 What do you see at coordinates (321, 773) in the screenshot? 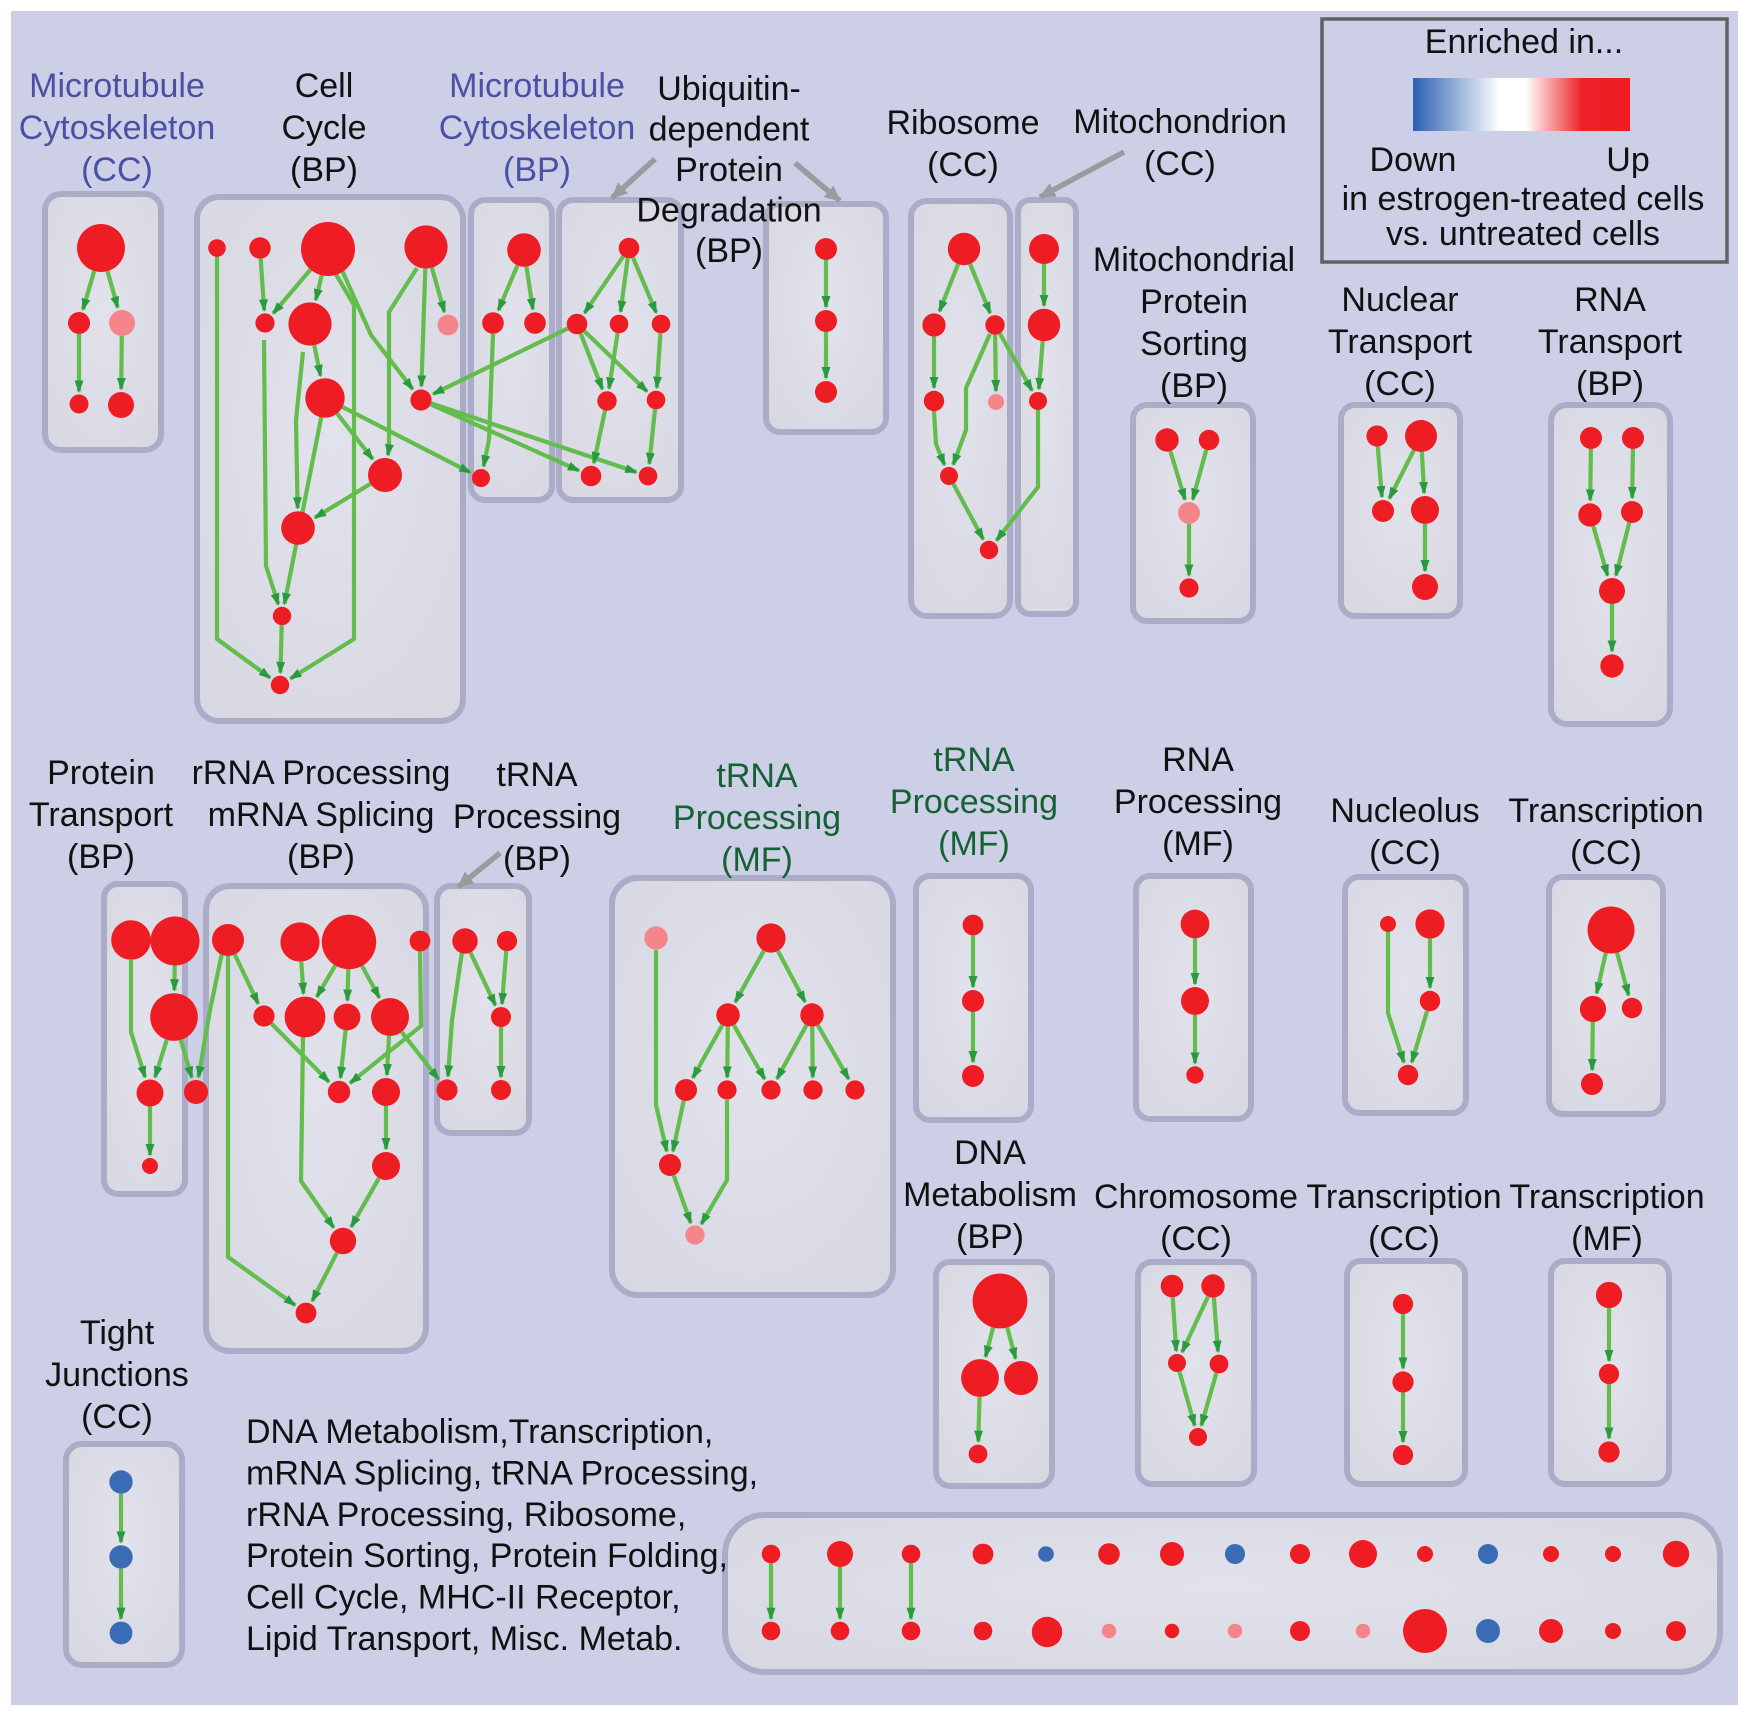
I see `svg-text: rRNA Processing` at bounding box center [321, 773].